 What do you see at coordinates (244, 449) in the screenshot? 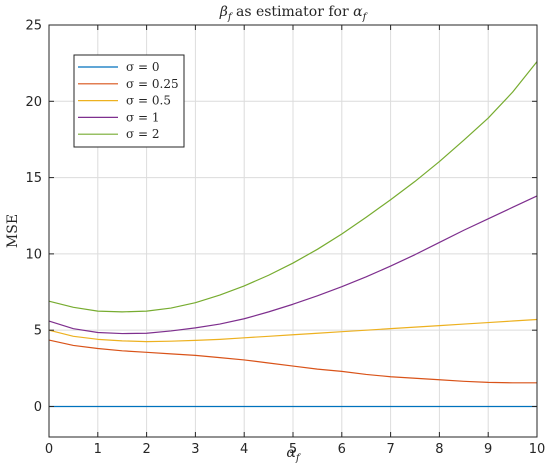
I see `x-tick-label: 4` at bounding box center [244, 449].